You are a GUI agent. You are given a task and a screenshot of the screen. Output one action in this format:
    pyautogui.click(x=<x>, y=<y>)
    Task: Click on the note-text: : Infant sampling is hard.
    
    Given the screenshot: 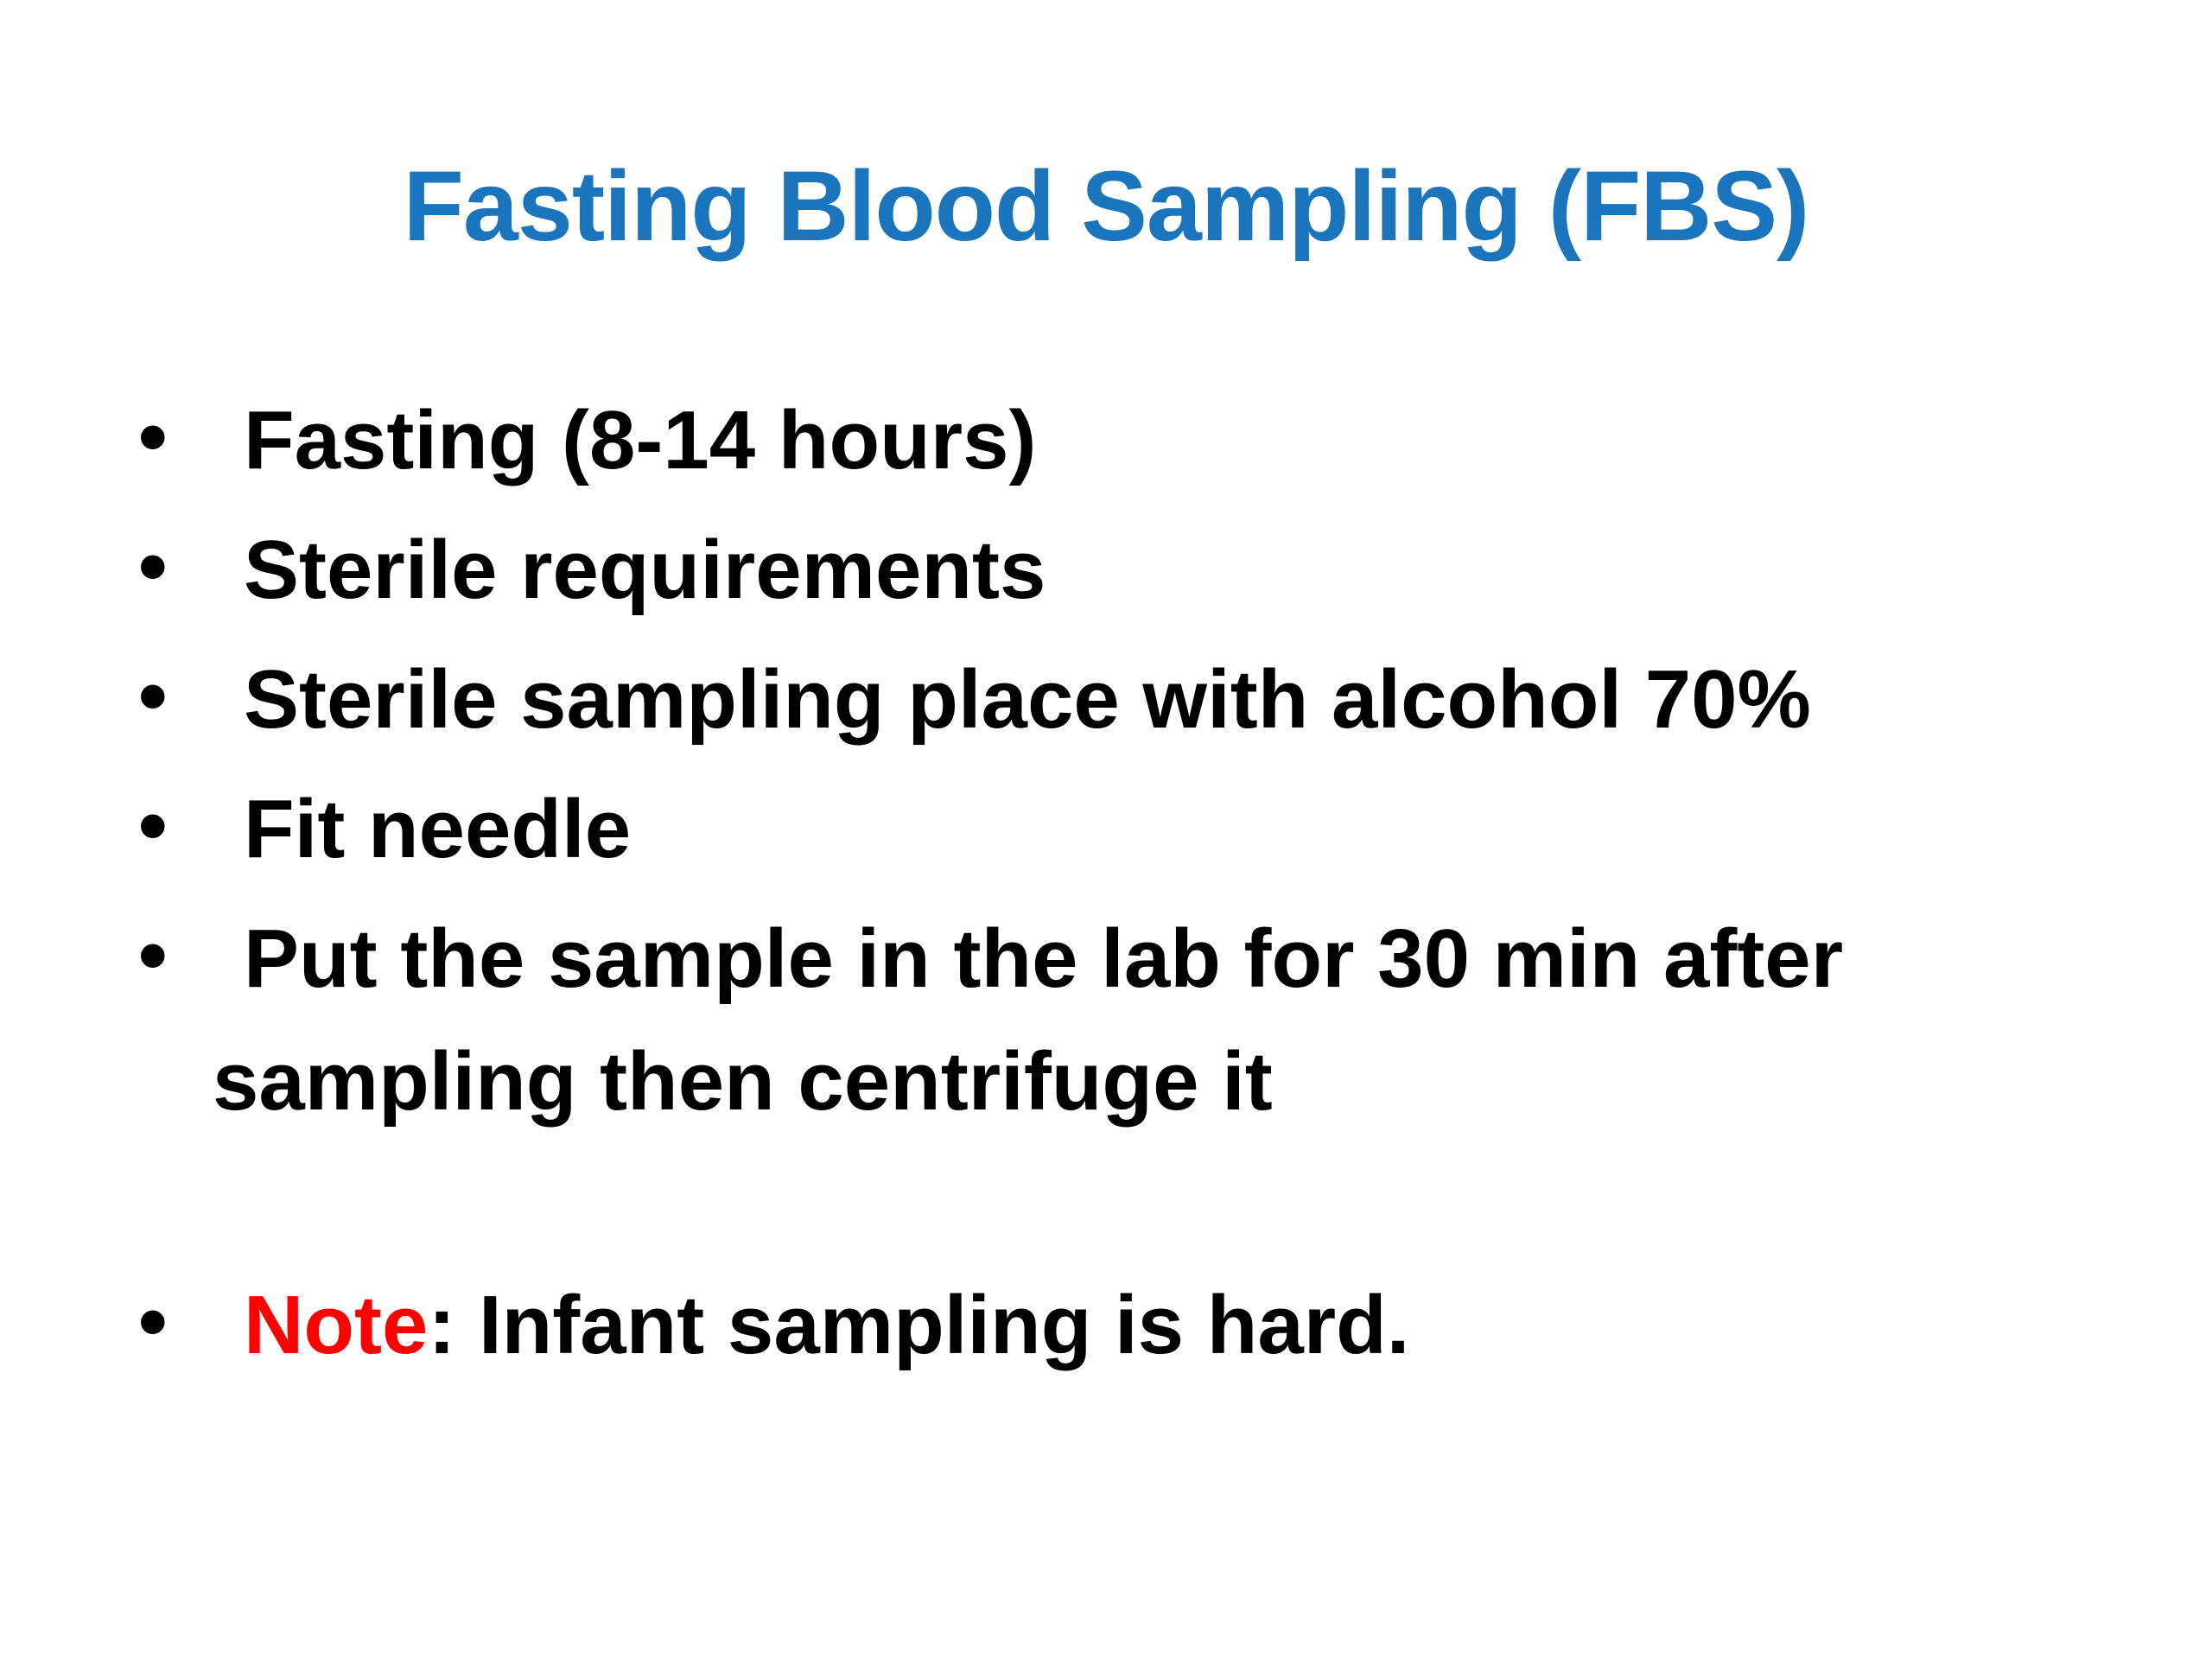 What is the action you would take?
    pyautogui.click(x=919, y=1325)
    